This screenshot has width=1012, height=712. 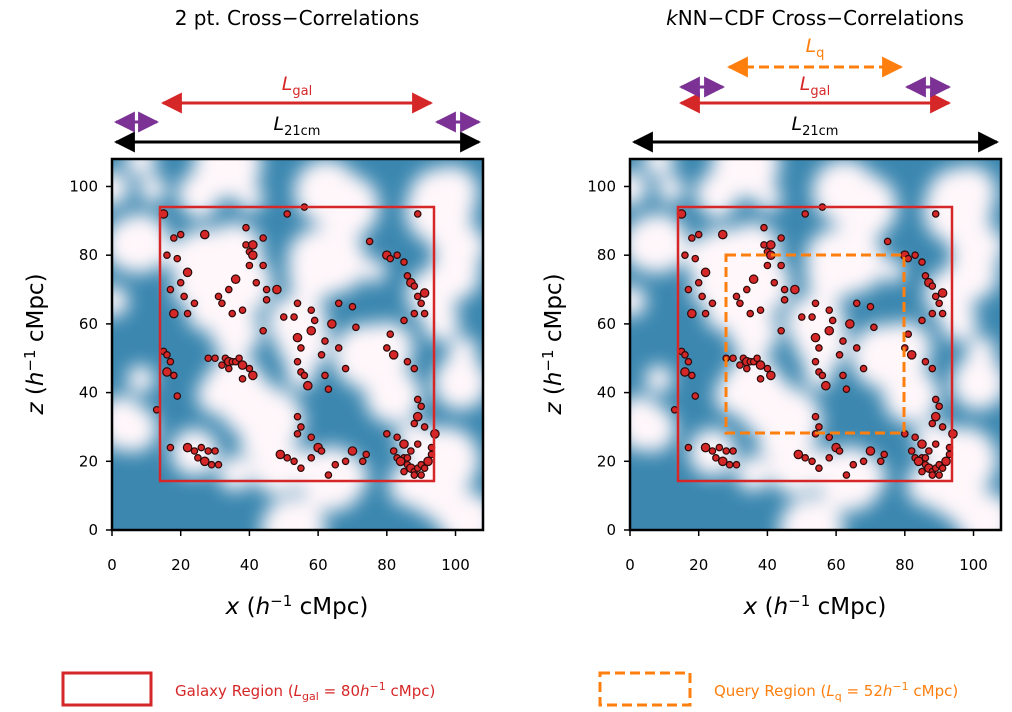 I want to click on legend-query-label: Query Region (Lq = 52h−1 cMpc), so click(x=836, y=691).